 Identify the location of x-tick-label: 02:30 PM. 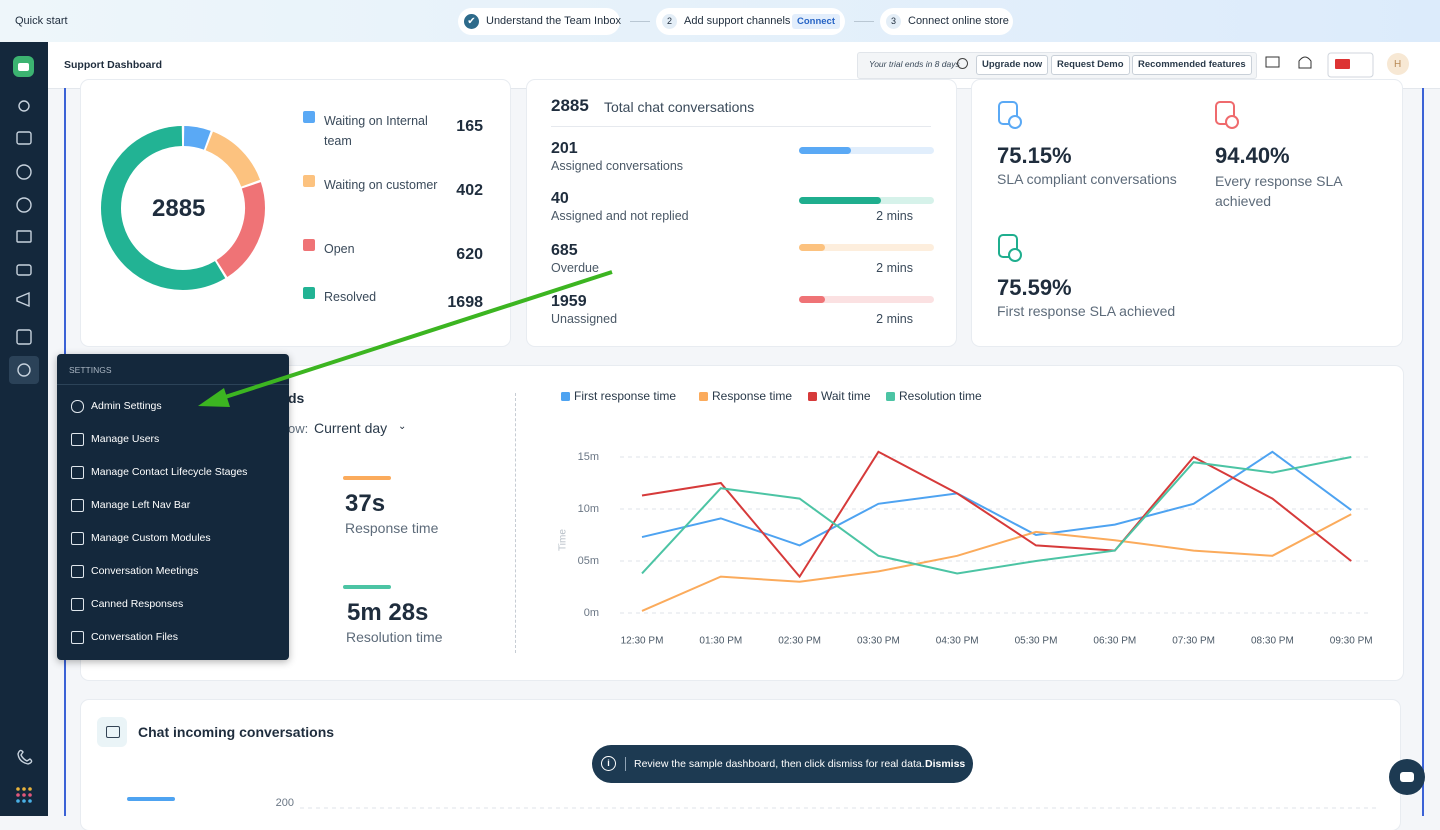
(799, 641).